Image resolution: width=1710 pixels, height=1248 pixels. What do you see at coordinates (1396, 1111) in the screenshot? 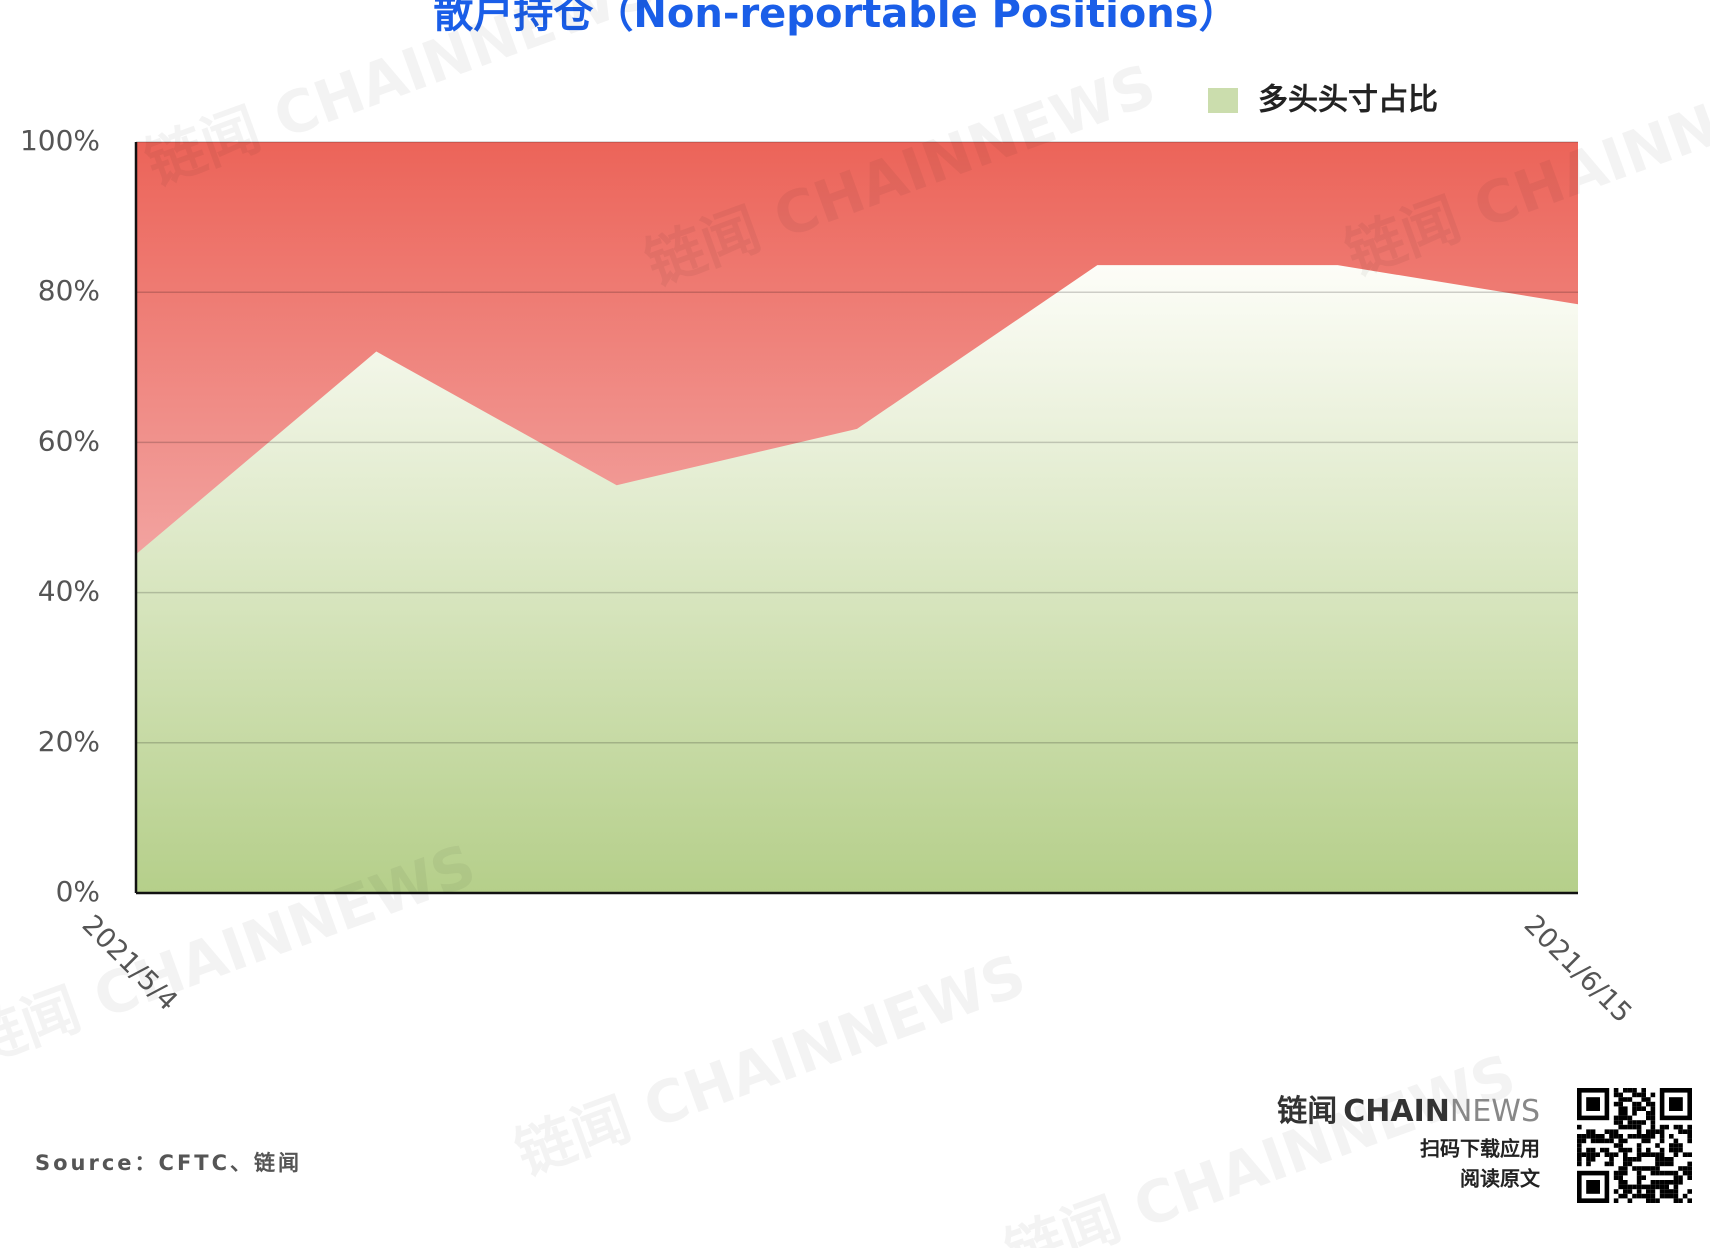
I see `brand-bold: CHAIN` at bounding box center [1396, 1111].